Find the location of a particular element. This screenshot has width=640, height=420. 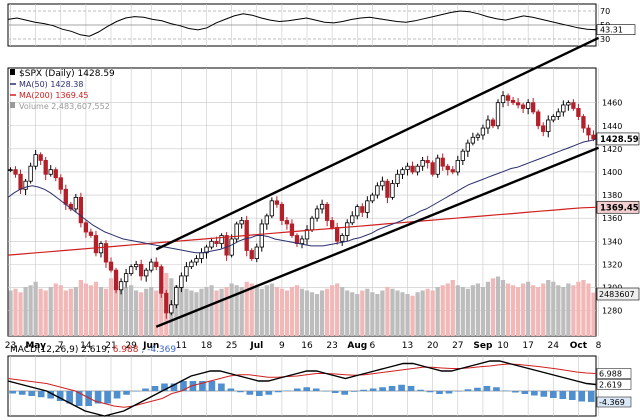

x-axis-label: 11 is located at coordinates (181, 346).